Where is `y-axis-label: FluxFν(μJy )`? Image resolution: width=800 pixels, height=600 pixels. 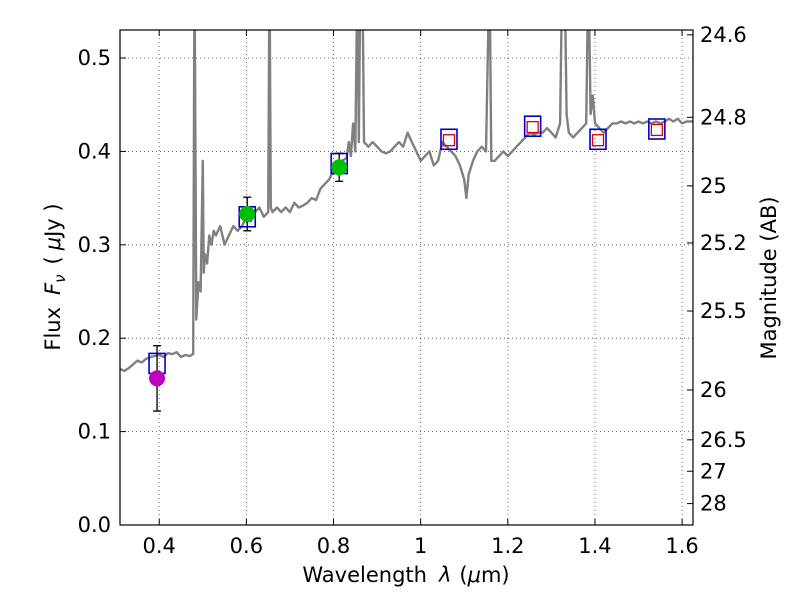
y-axis-label: FluxFν(μJy ) is located at coordinates (55, 276).